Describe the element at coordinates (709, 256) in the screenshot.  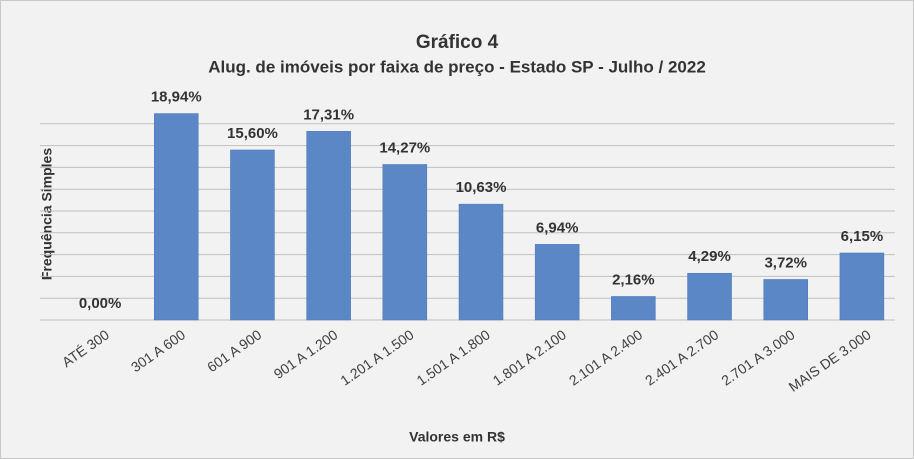
I see `value-label: 4,29%` at that location.